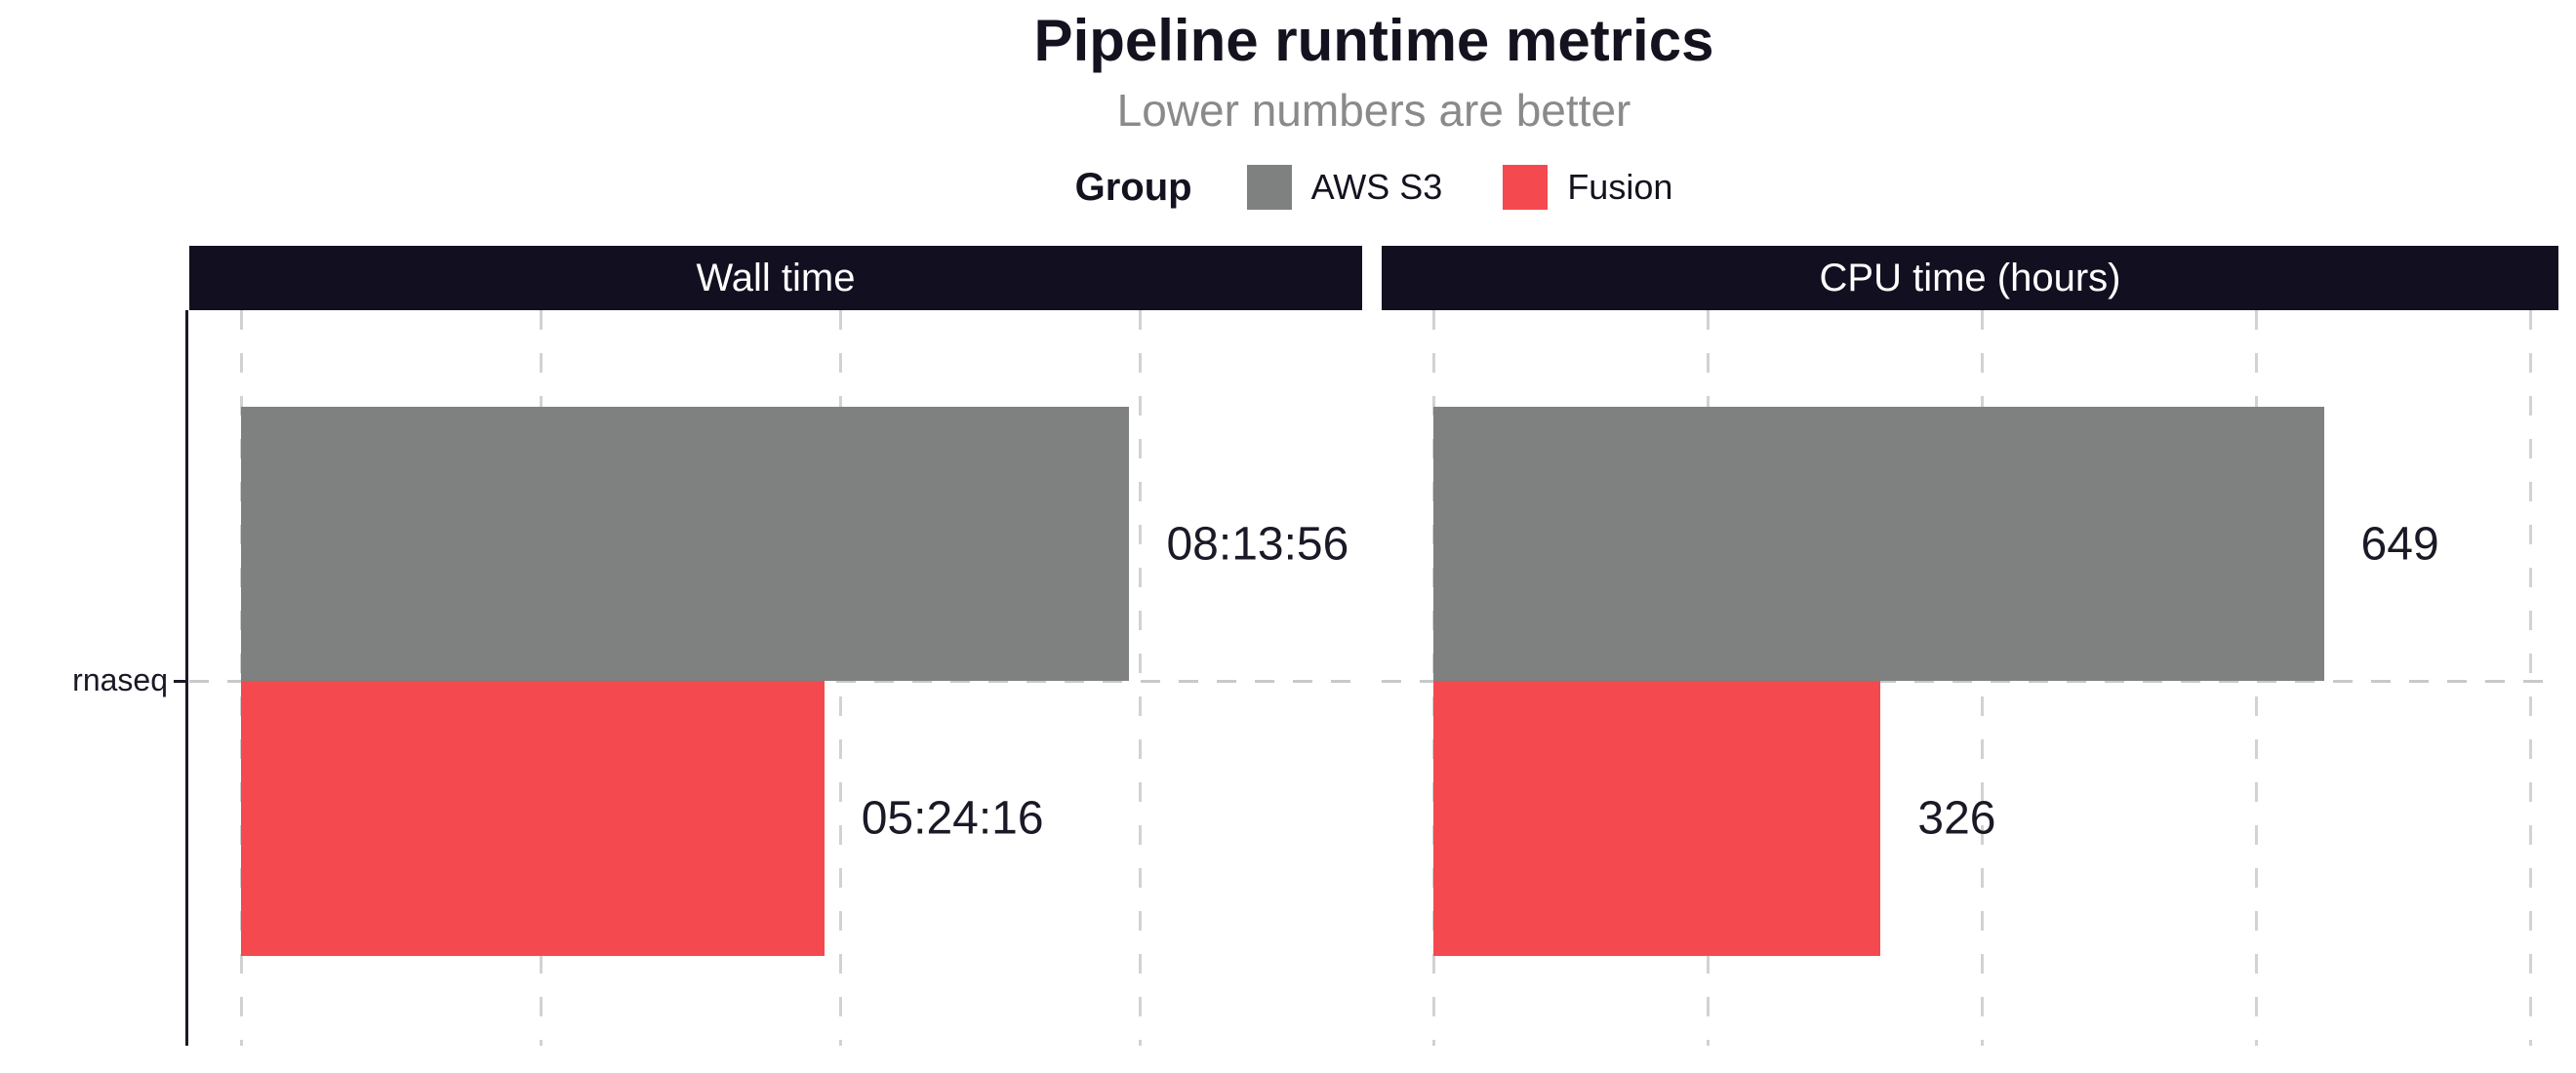  I want to click on bar-aws-s3-wall-time, so click(685, 544).